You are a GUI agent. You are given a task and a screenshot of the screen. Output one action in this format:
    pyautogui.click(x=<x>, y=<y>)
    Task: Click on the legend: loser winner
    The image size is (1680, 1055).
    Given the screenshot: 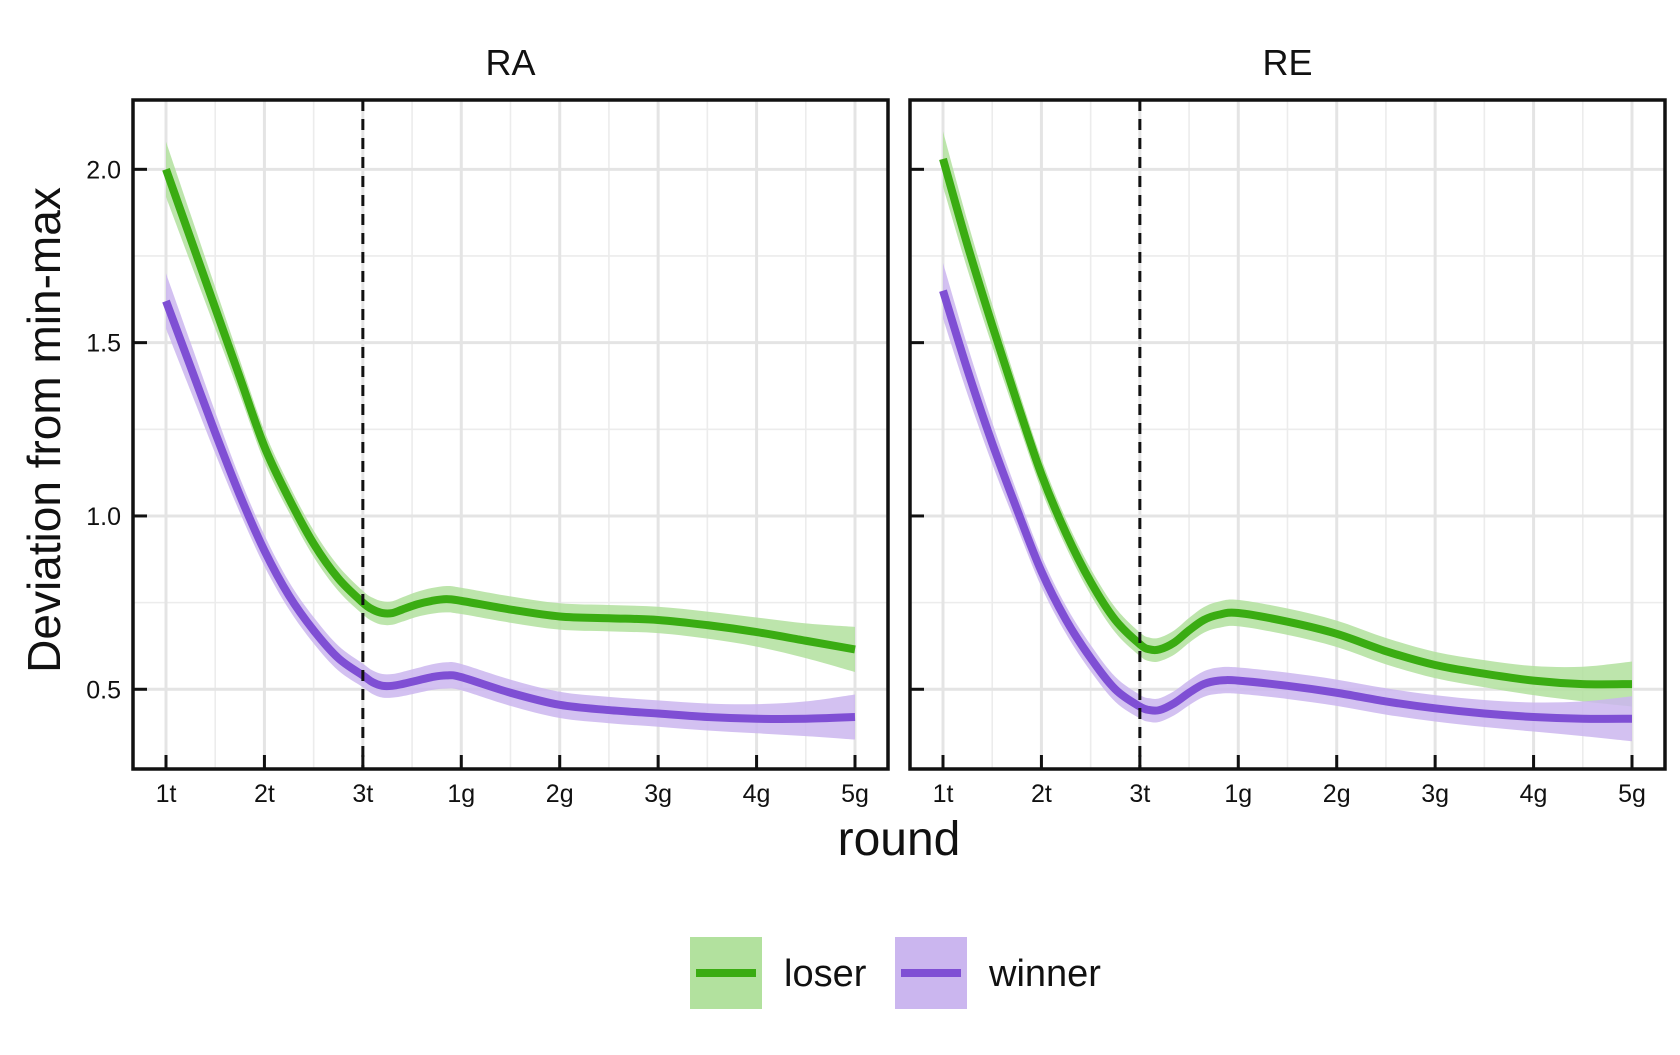 What is the action you would take?
    pyautogui.click(x=895, y=973)
    